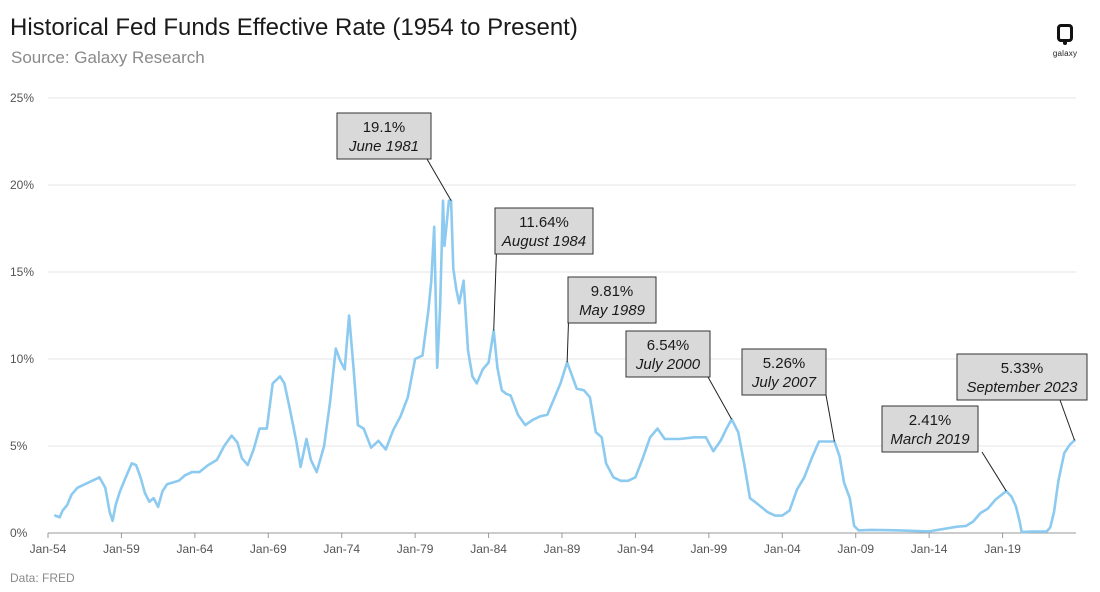  I want to click on y-tick-label: 25%, so click(22, 98).